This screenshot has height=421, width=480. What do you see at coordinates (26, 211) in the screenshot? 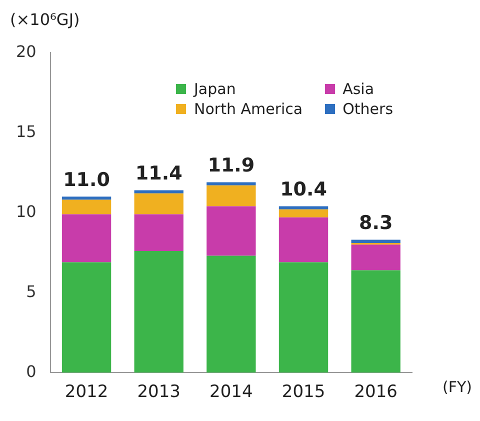
I see `y-tick-label: 10` at bounding box center [26, 211].